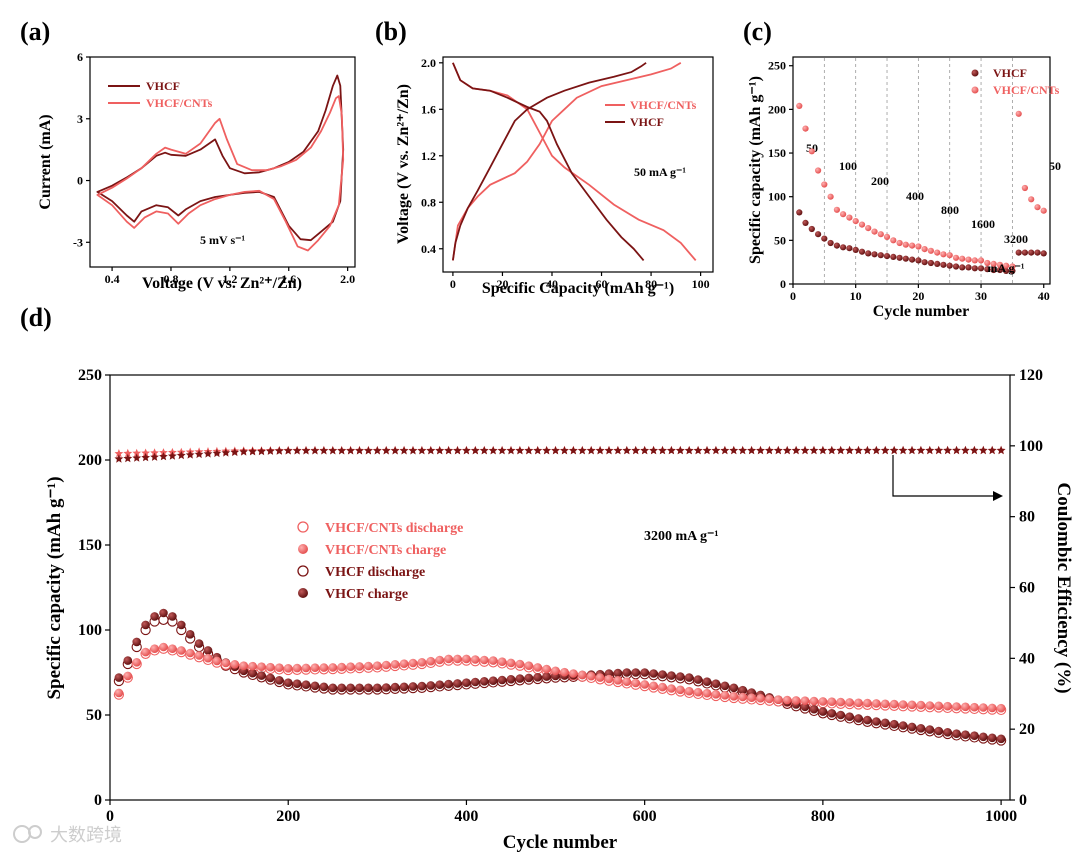 The image size is (1080, 858). What do you see at coordinates (1016, 239) in the screenshot?
I see `panel-c-rate-label-6: 3200` at bounding box center [1016, 239].